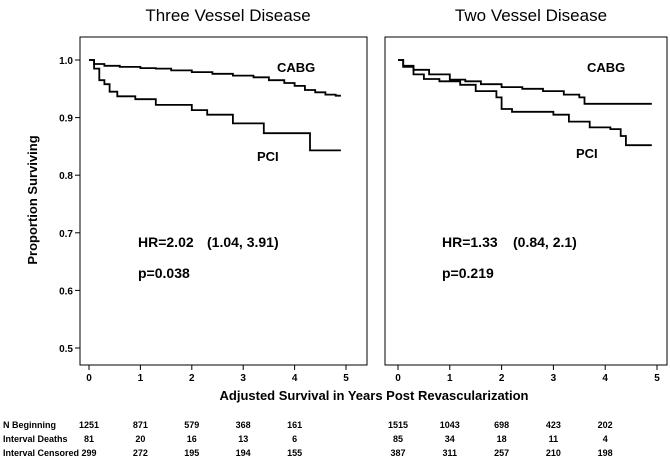  I want to click on left-panel-title: Three Vessel Disease, so click(227, 15).